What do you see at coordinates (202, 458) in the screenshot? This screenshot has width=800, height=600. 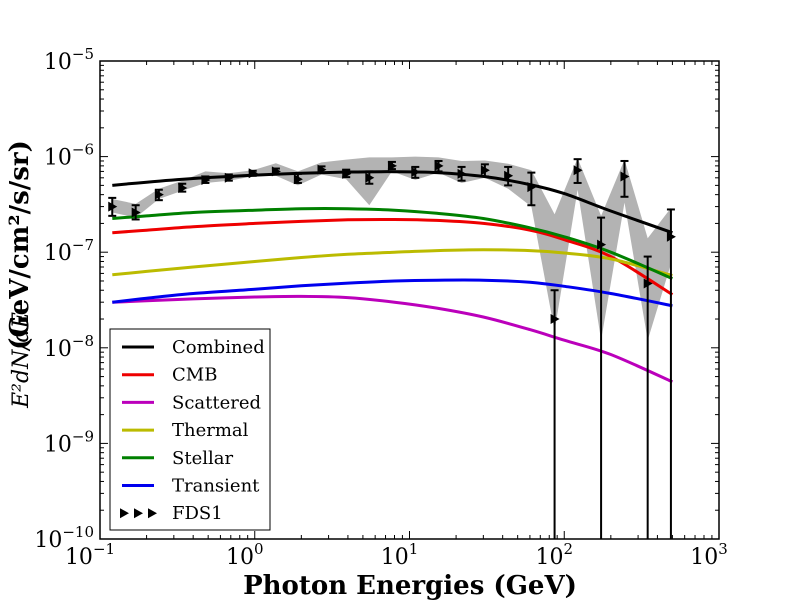 I see `legend-label: Stellar` at bounding box center [202, 458].